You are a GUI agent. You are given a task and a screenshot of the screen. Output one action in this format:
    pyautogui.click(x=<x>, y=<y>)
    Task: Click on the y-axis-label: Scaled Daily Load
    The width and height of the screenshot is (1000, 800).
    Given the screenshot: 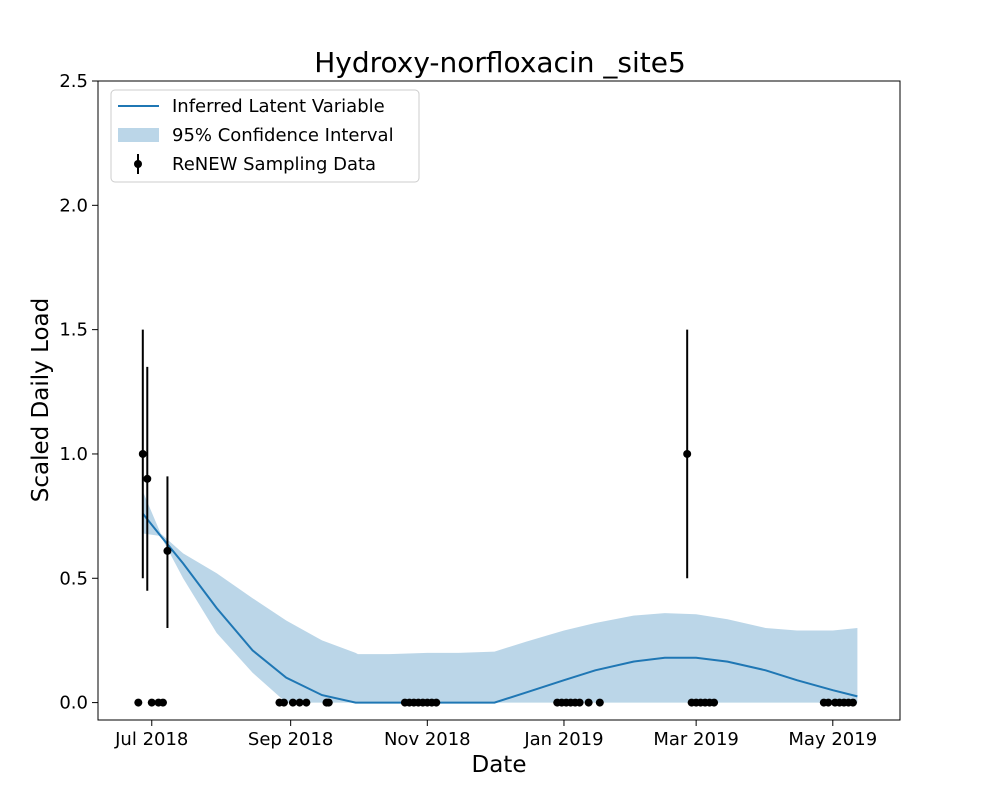 What is the action you would take?
    pyautogui.click(x=41, y=400)
    